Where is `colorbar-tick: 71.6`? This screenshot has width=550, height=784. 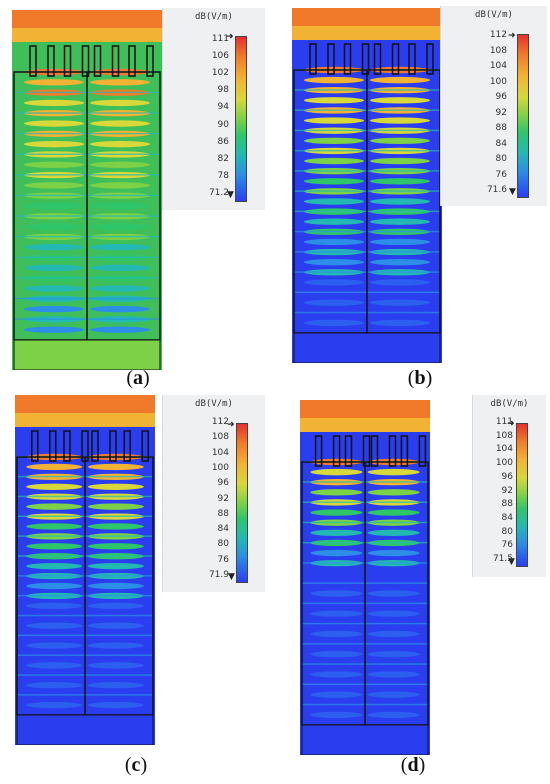 colorbar-tick: 71.6 is located at coordinates (496, 190).